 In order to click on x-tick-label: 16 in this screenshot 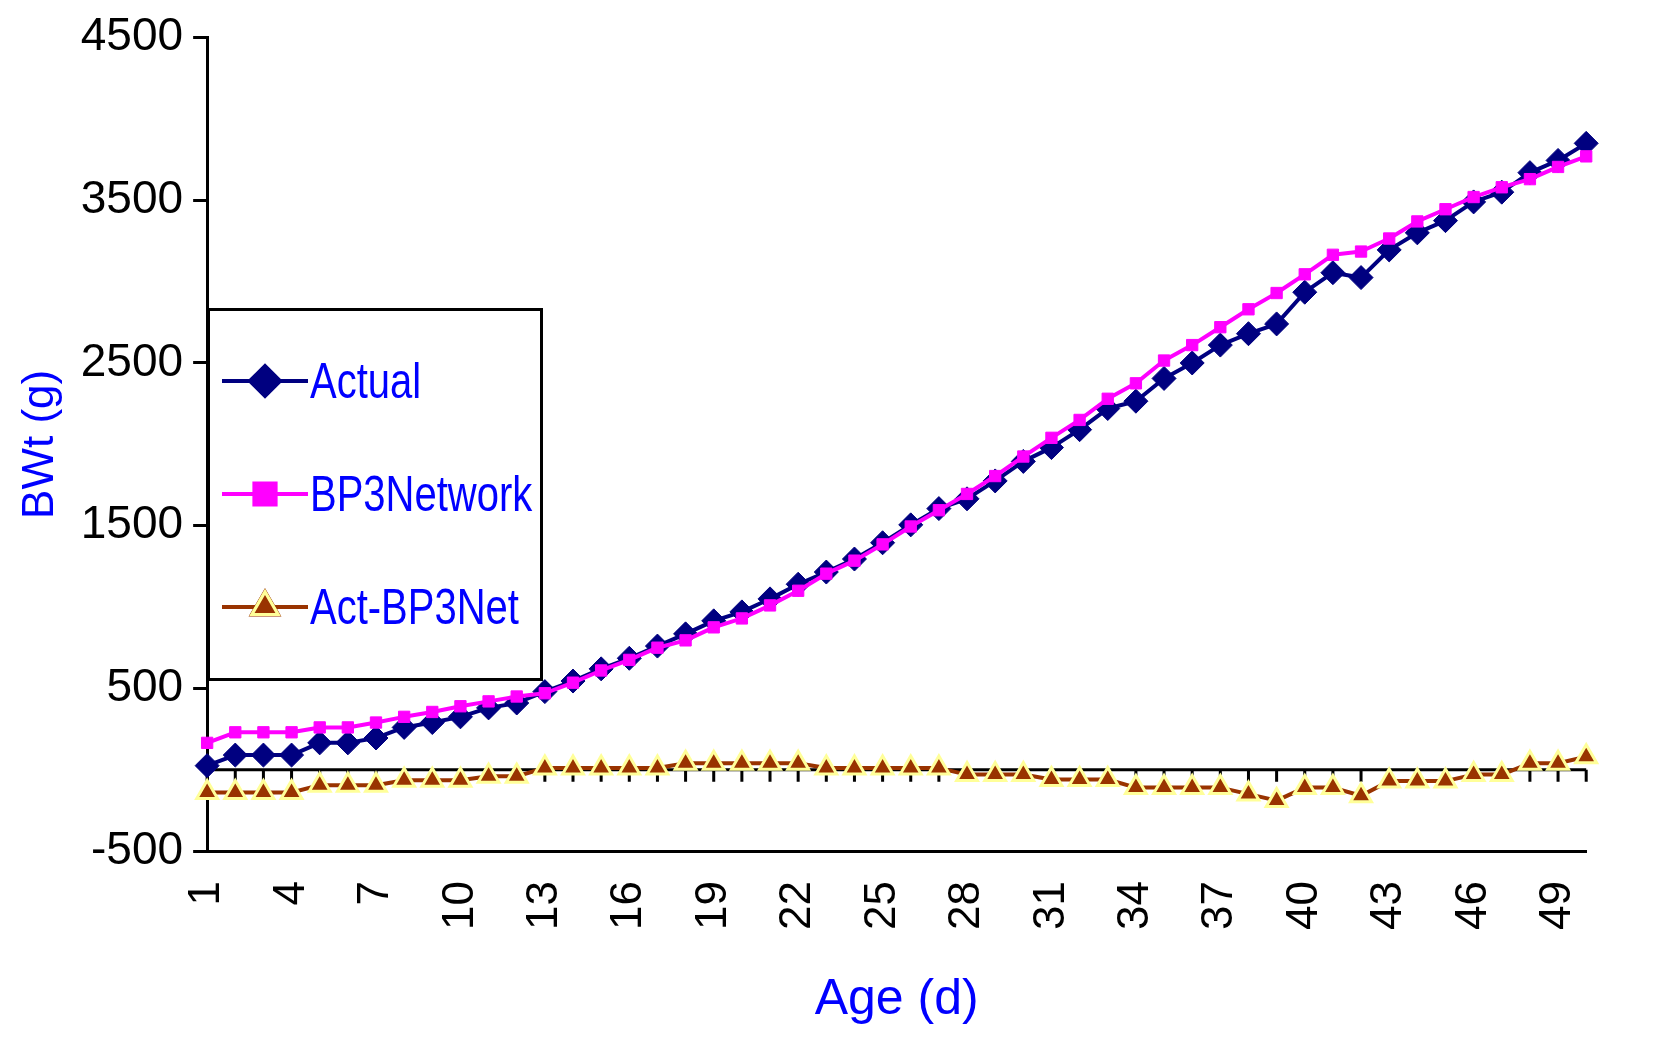, I will do `click(626, 906)`.